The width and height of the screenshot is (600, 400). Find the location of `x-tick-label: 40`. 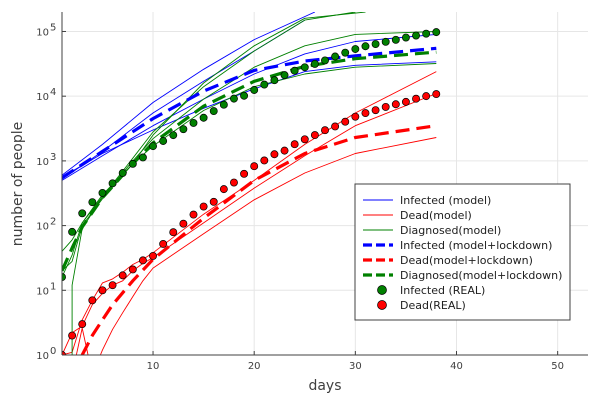

x-tick-label: 40 is located at coordinates (456, 366).